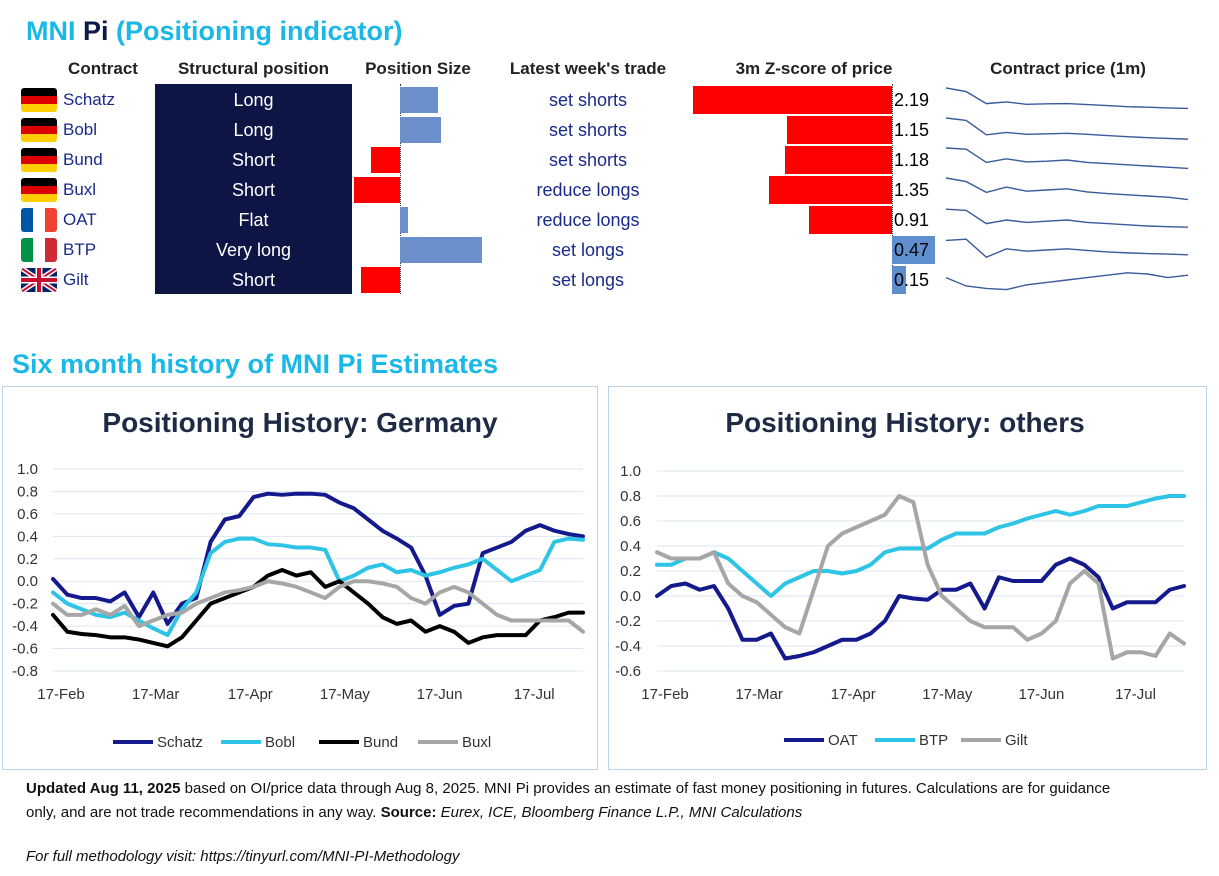 Image resolution: width=1219 pixels, height=876 pixels. Describe the element at coordinates (180, 742) in the screenshot. I see `legend-label: Schatz` at that location.